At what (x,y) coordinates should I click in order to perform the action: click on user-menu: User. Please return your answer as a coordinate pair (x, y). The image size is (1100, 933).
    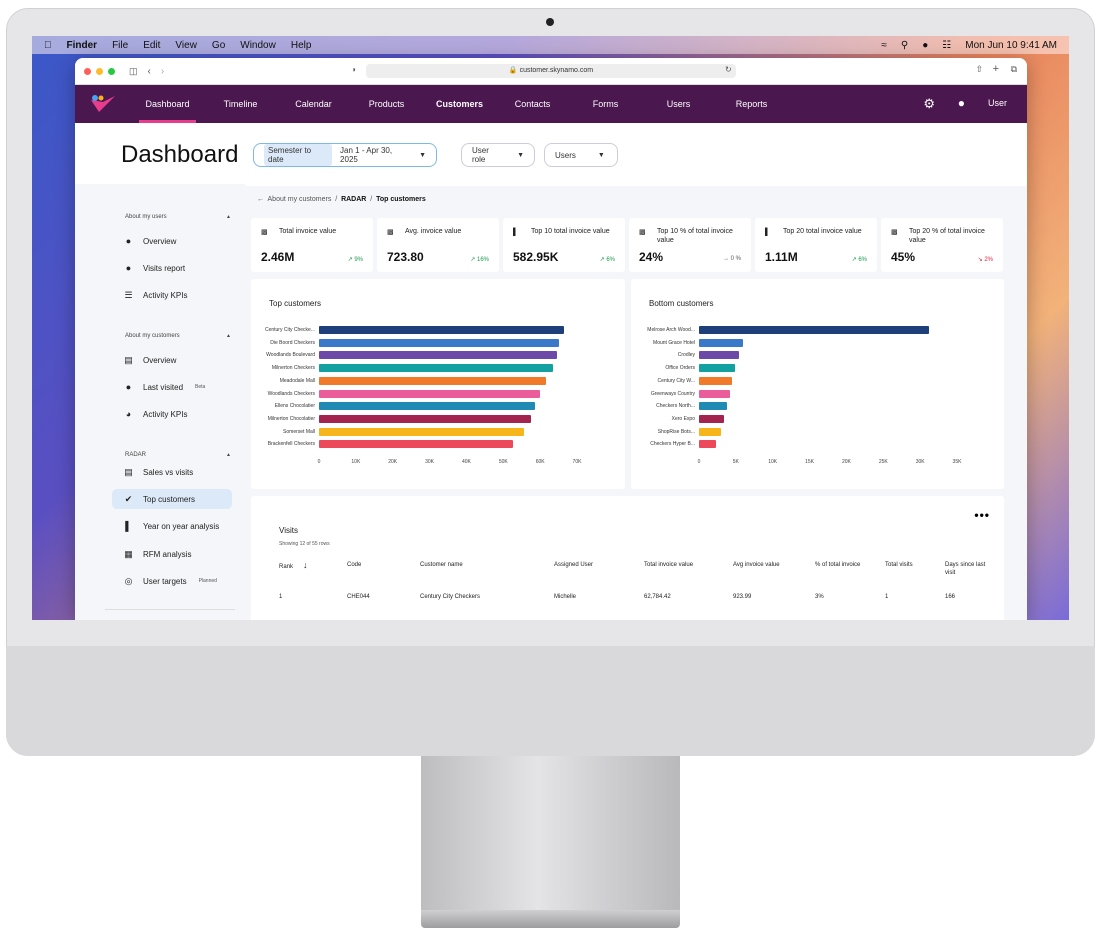
    Looking at the image, I should click on (997, 103).